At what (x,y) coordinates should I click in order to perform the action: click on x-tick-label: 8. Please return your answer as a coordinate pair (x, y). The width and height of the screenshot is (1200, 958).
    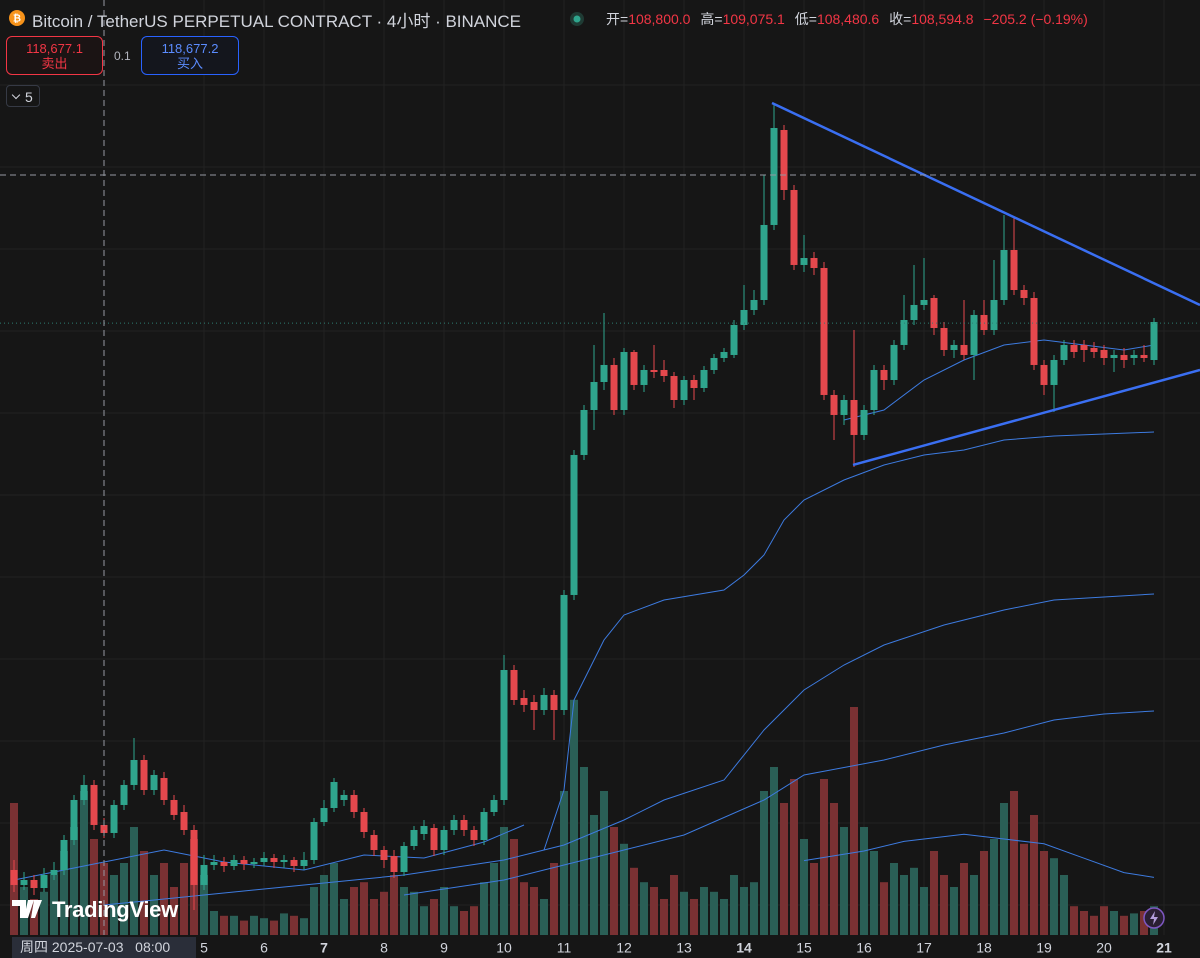
    Looking at the image, I should click on (384, 948).